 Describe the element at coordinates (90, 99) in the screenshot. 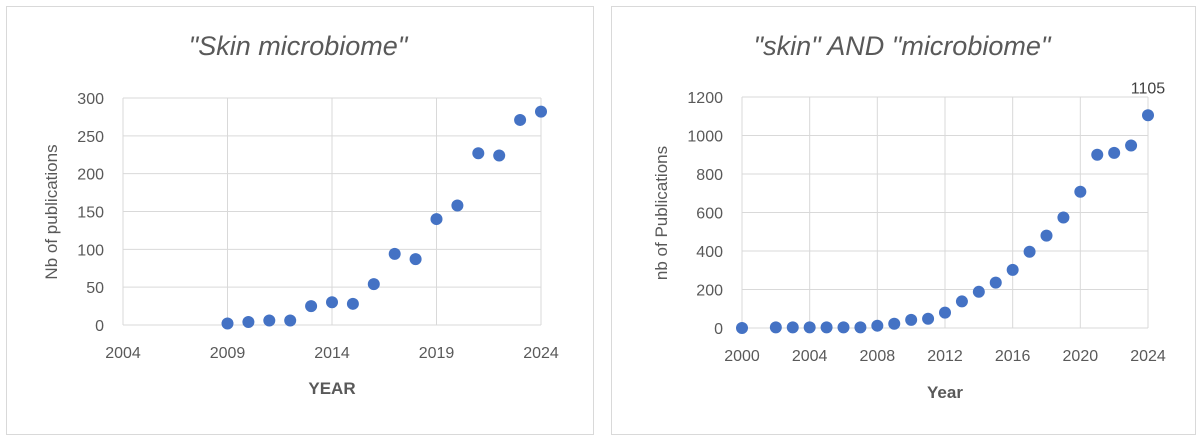

I see `y-tick-label: 300` at that location.